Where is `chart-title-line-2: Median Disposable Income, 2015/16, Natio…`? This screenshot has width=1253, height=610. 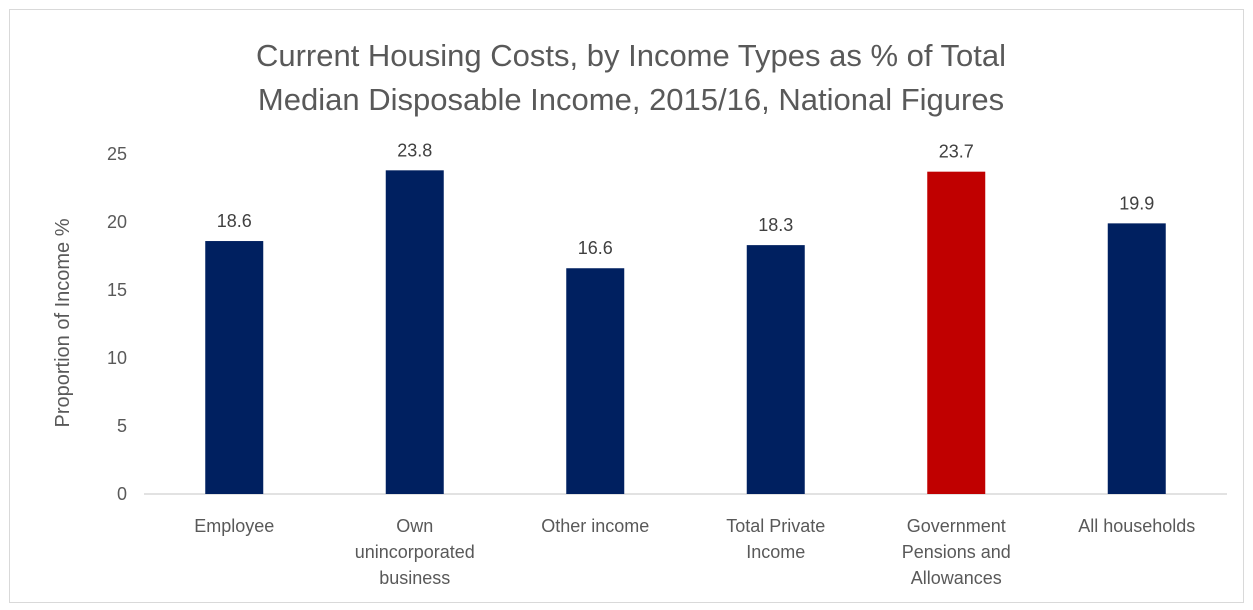 chart-title-line-2: Median Disposable Income, 2015/16, Natio… is located at coordinates (631, 99).